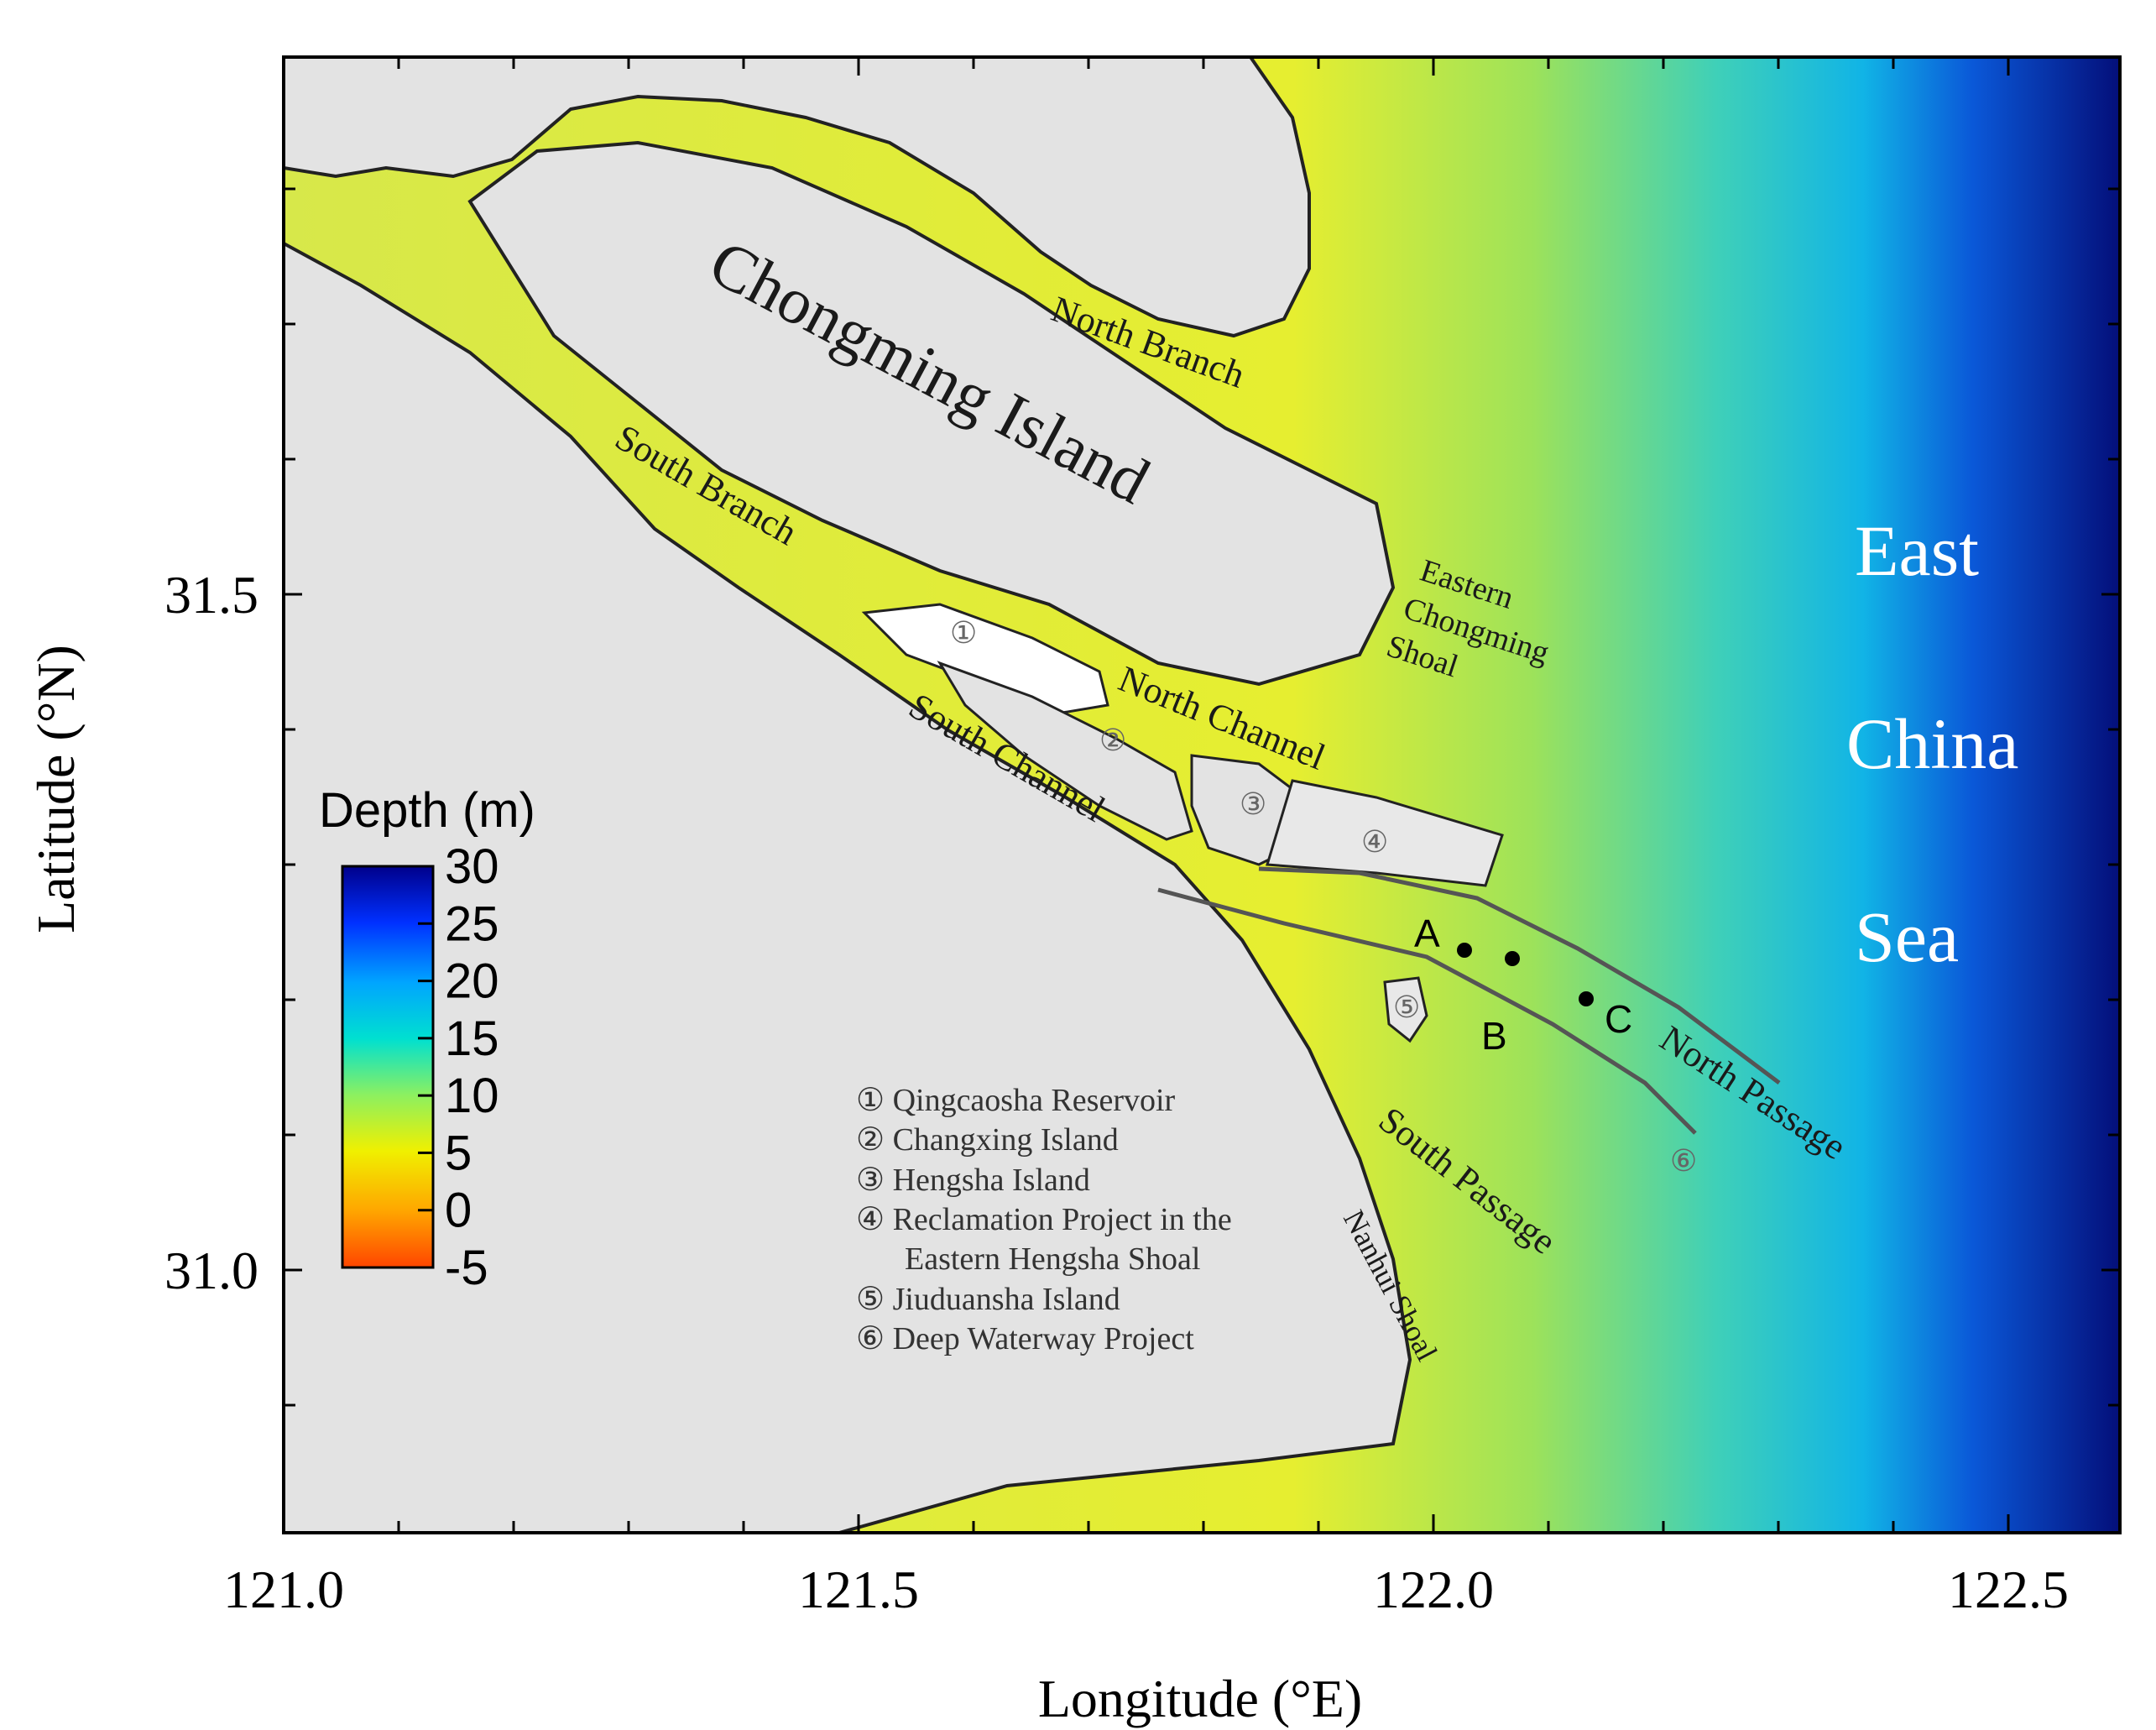  I want to click on marker-2: ②, so click(1112, 741).